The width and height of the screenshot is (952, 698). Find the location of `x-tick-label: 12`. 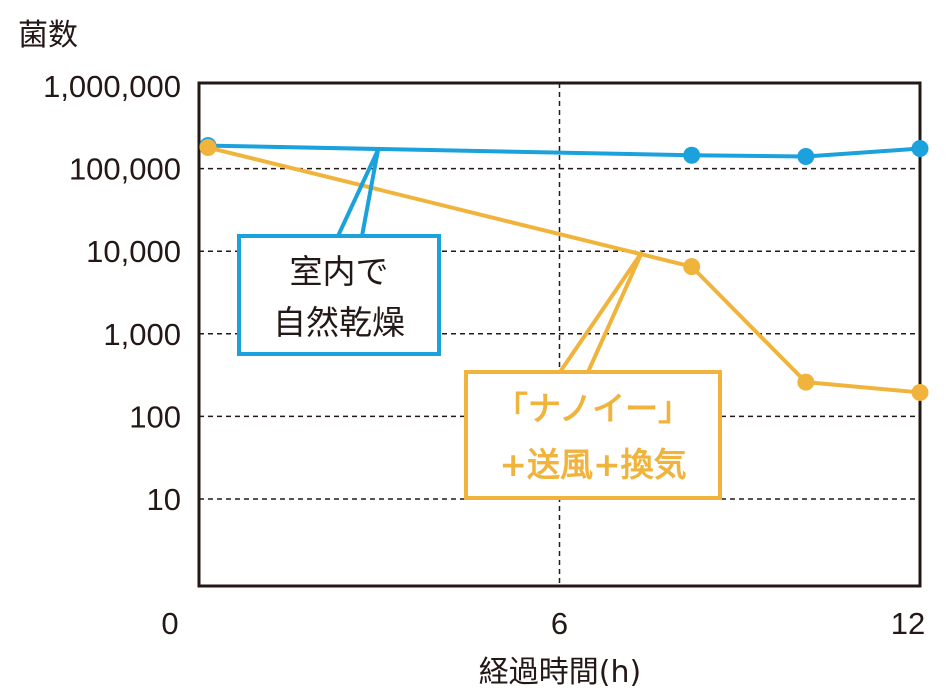

x-tick-label: 12 is located at coordinates (908, 623).